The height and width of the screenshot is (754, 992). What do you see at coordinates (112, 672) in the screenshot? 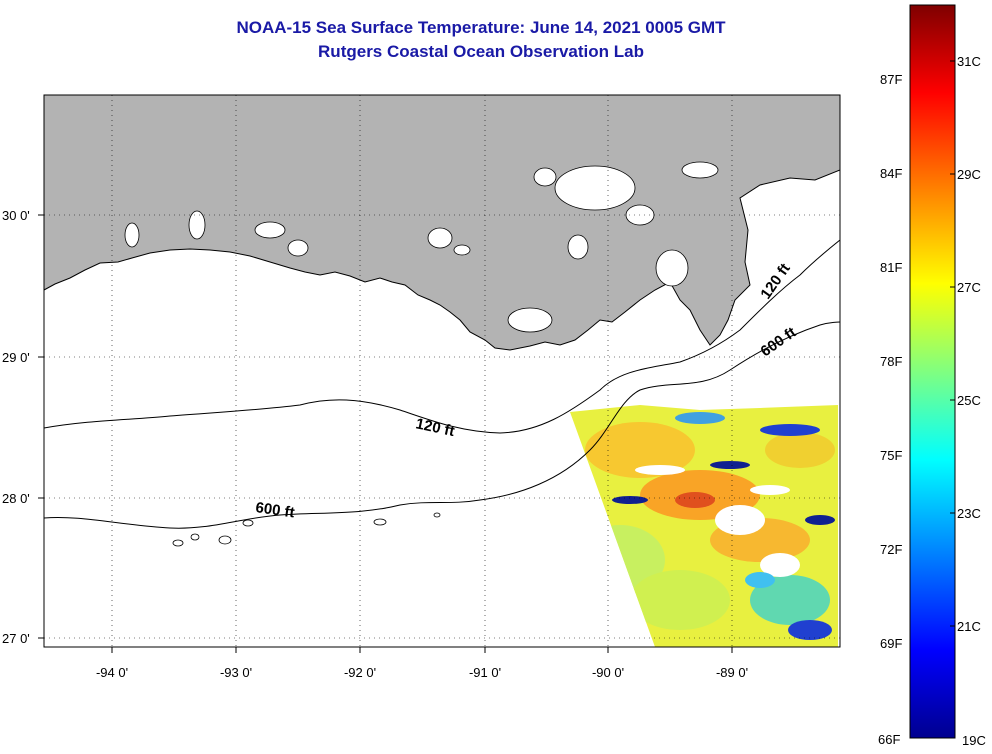
I see `lon-label-94: -94 0'` at bounding box center [112, 672].